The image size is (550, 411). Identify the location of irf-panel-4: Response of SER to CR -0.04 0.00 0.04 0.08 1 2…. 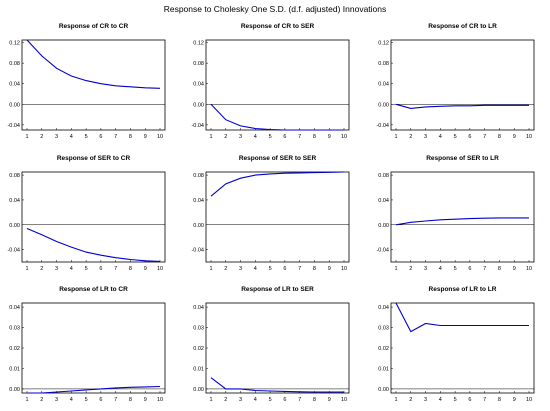
(86, 213).